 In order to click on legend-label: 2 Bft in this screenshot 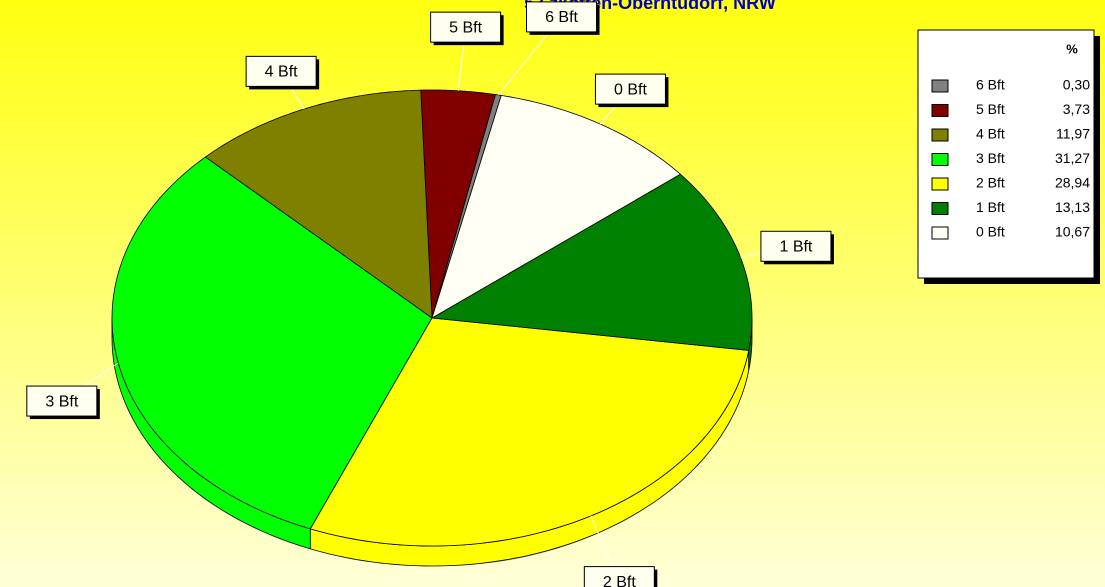, I will do `click(990, 183)`.